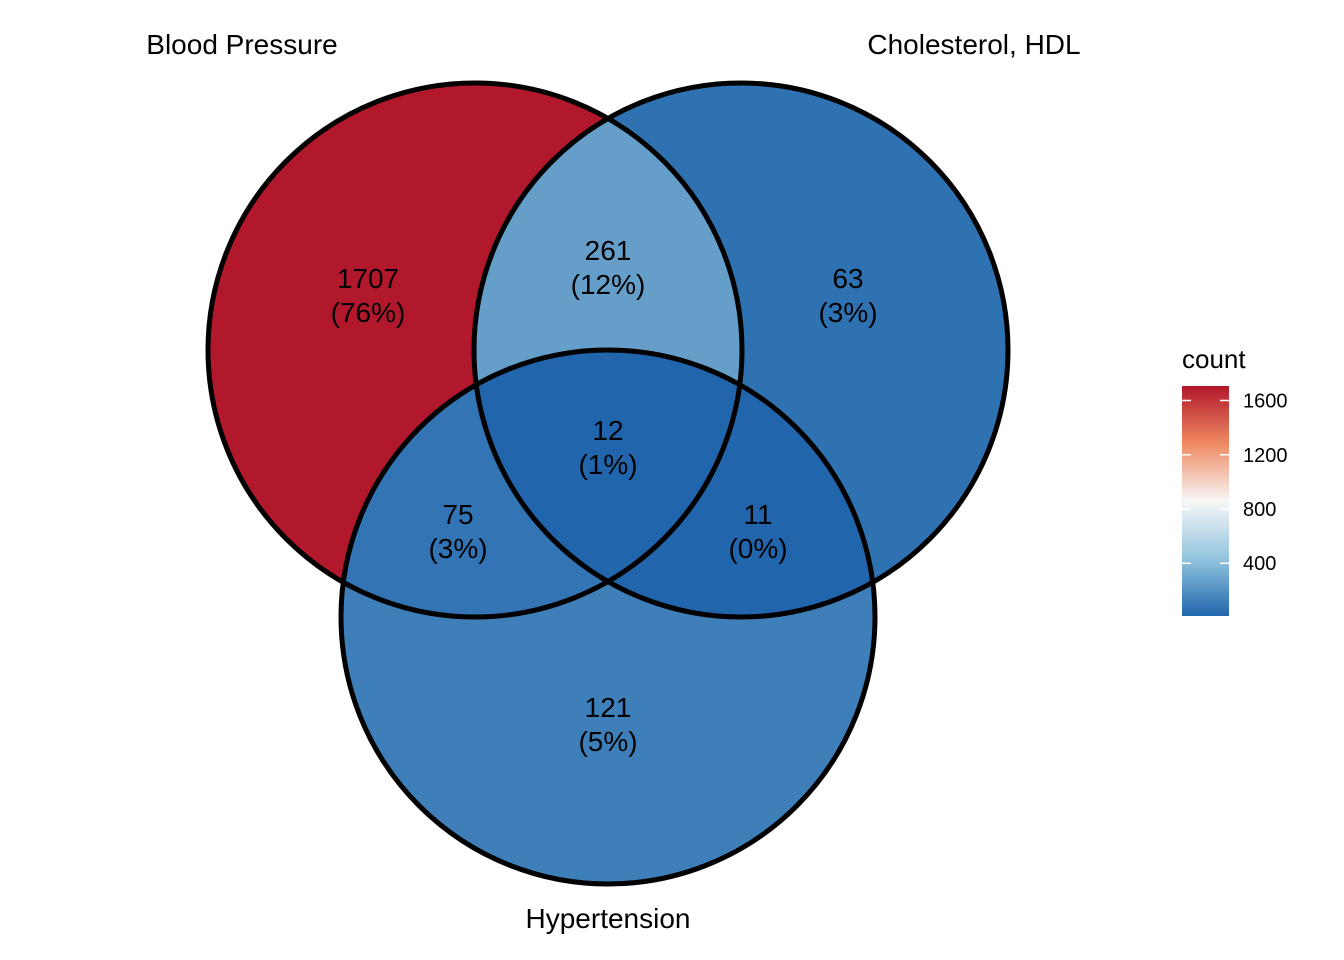 The height and width of the screenshot is (960, 1344). What do you see at coordinates (973, 44) in the screenshot?
I see `set-label-cholesterol-hdl: Cholesterol, HDL` at bounding box center [973, 44].